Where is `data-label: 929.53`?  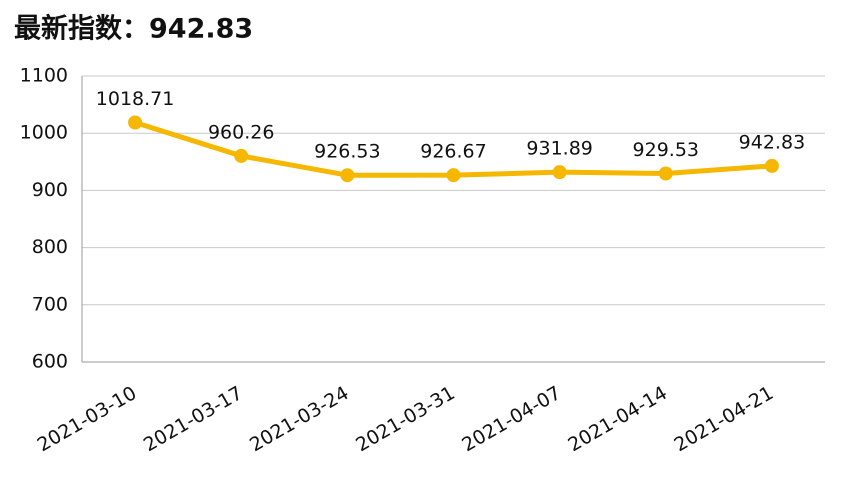 data-label: 929.53 is located at coordinates (666, 150).